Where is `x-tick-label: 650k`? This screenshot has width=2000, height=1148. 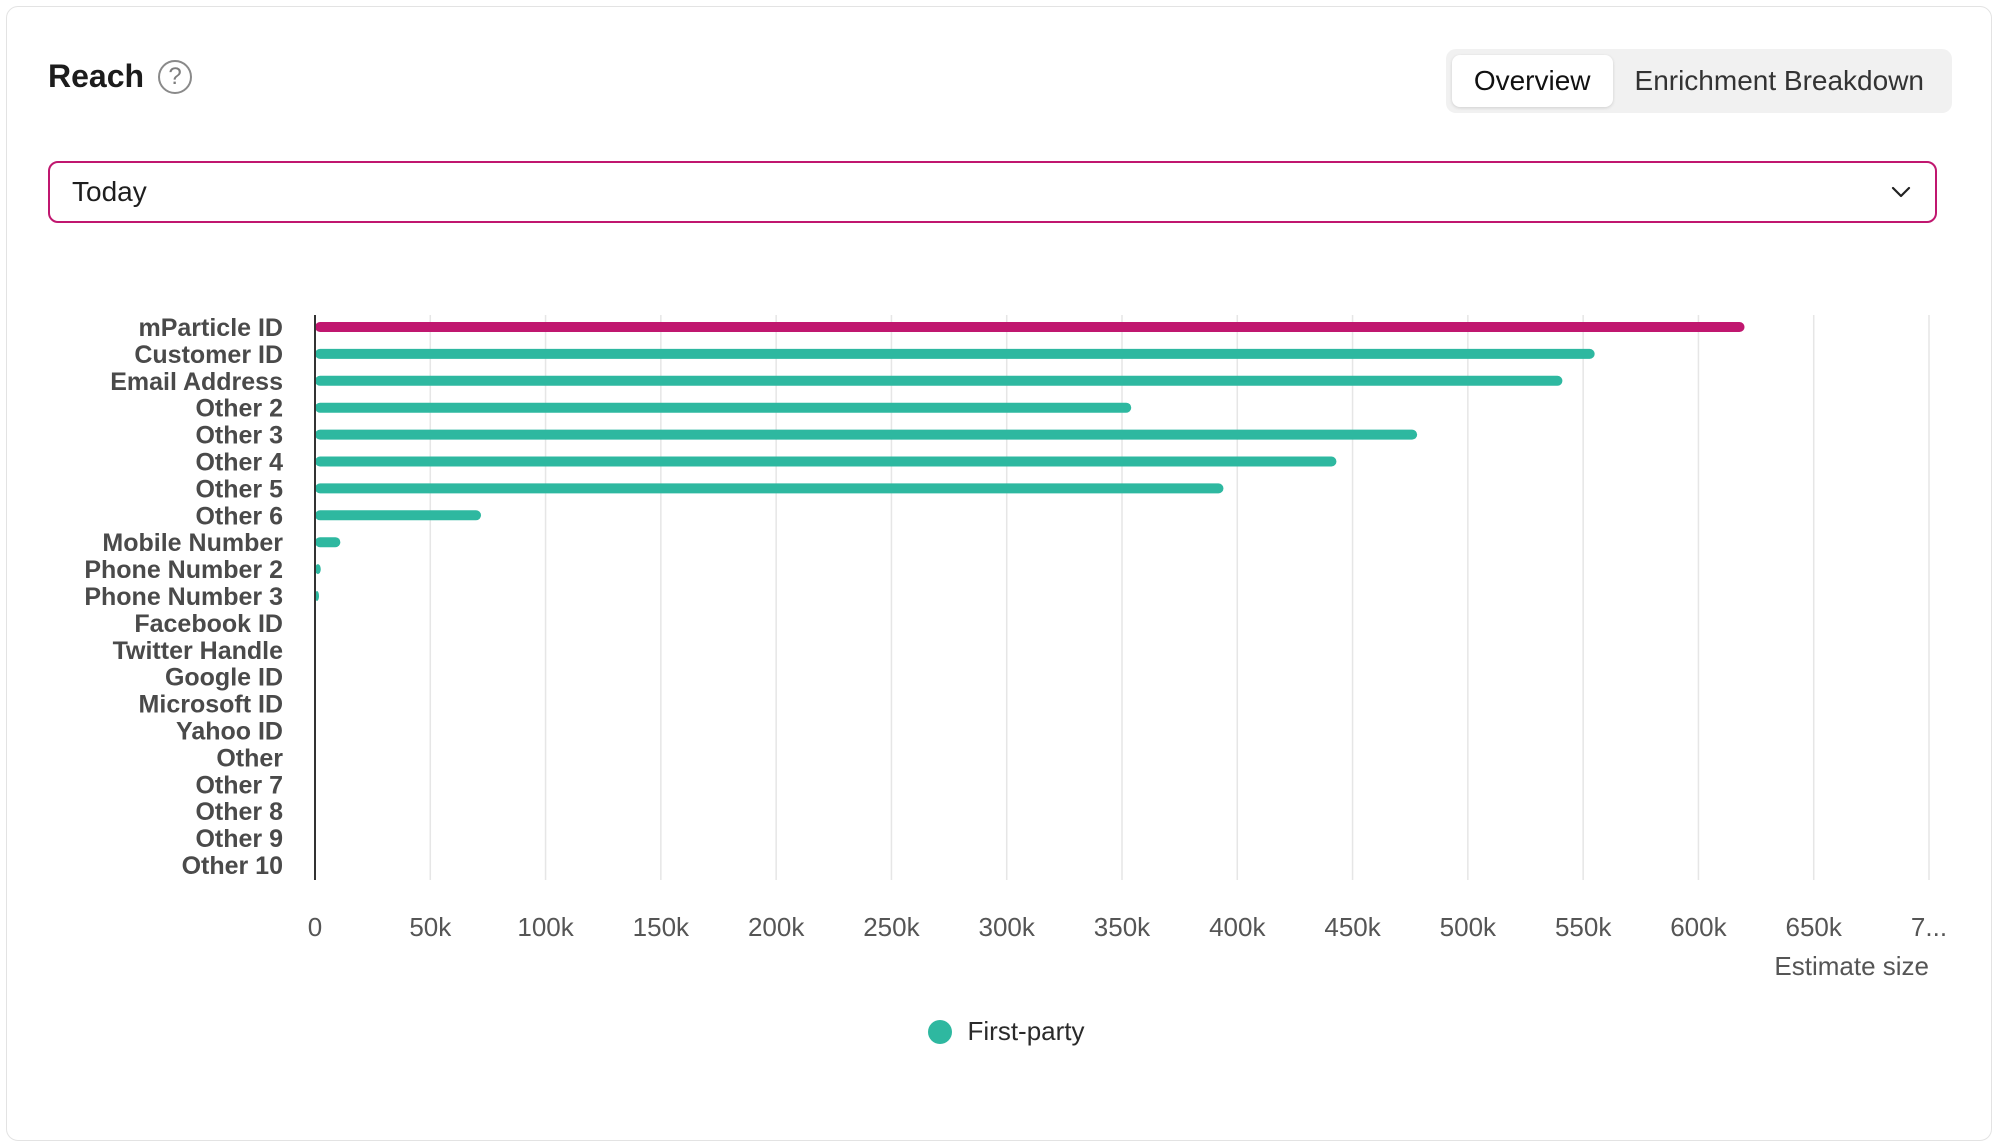 x-tick-label: 650k is located at coordinates (1814, 927).